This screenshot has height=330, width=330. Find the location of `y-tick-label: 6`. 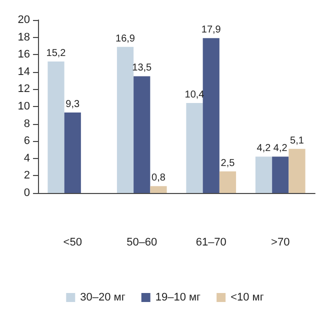

y-tick-label: 6 is located at coordinates (27, 141).